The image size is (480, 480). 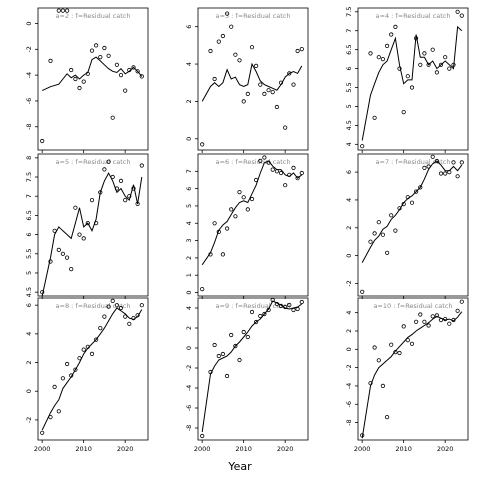 I want to click on y-tick-label: 4.5, so click(x=349, y=125).